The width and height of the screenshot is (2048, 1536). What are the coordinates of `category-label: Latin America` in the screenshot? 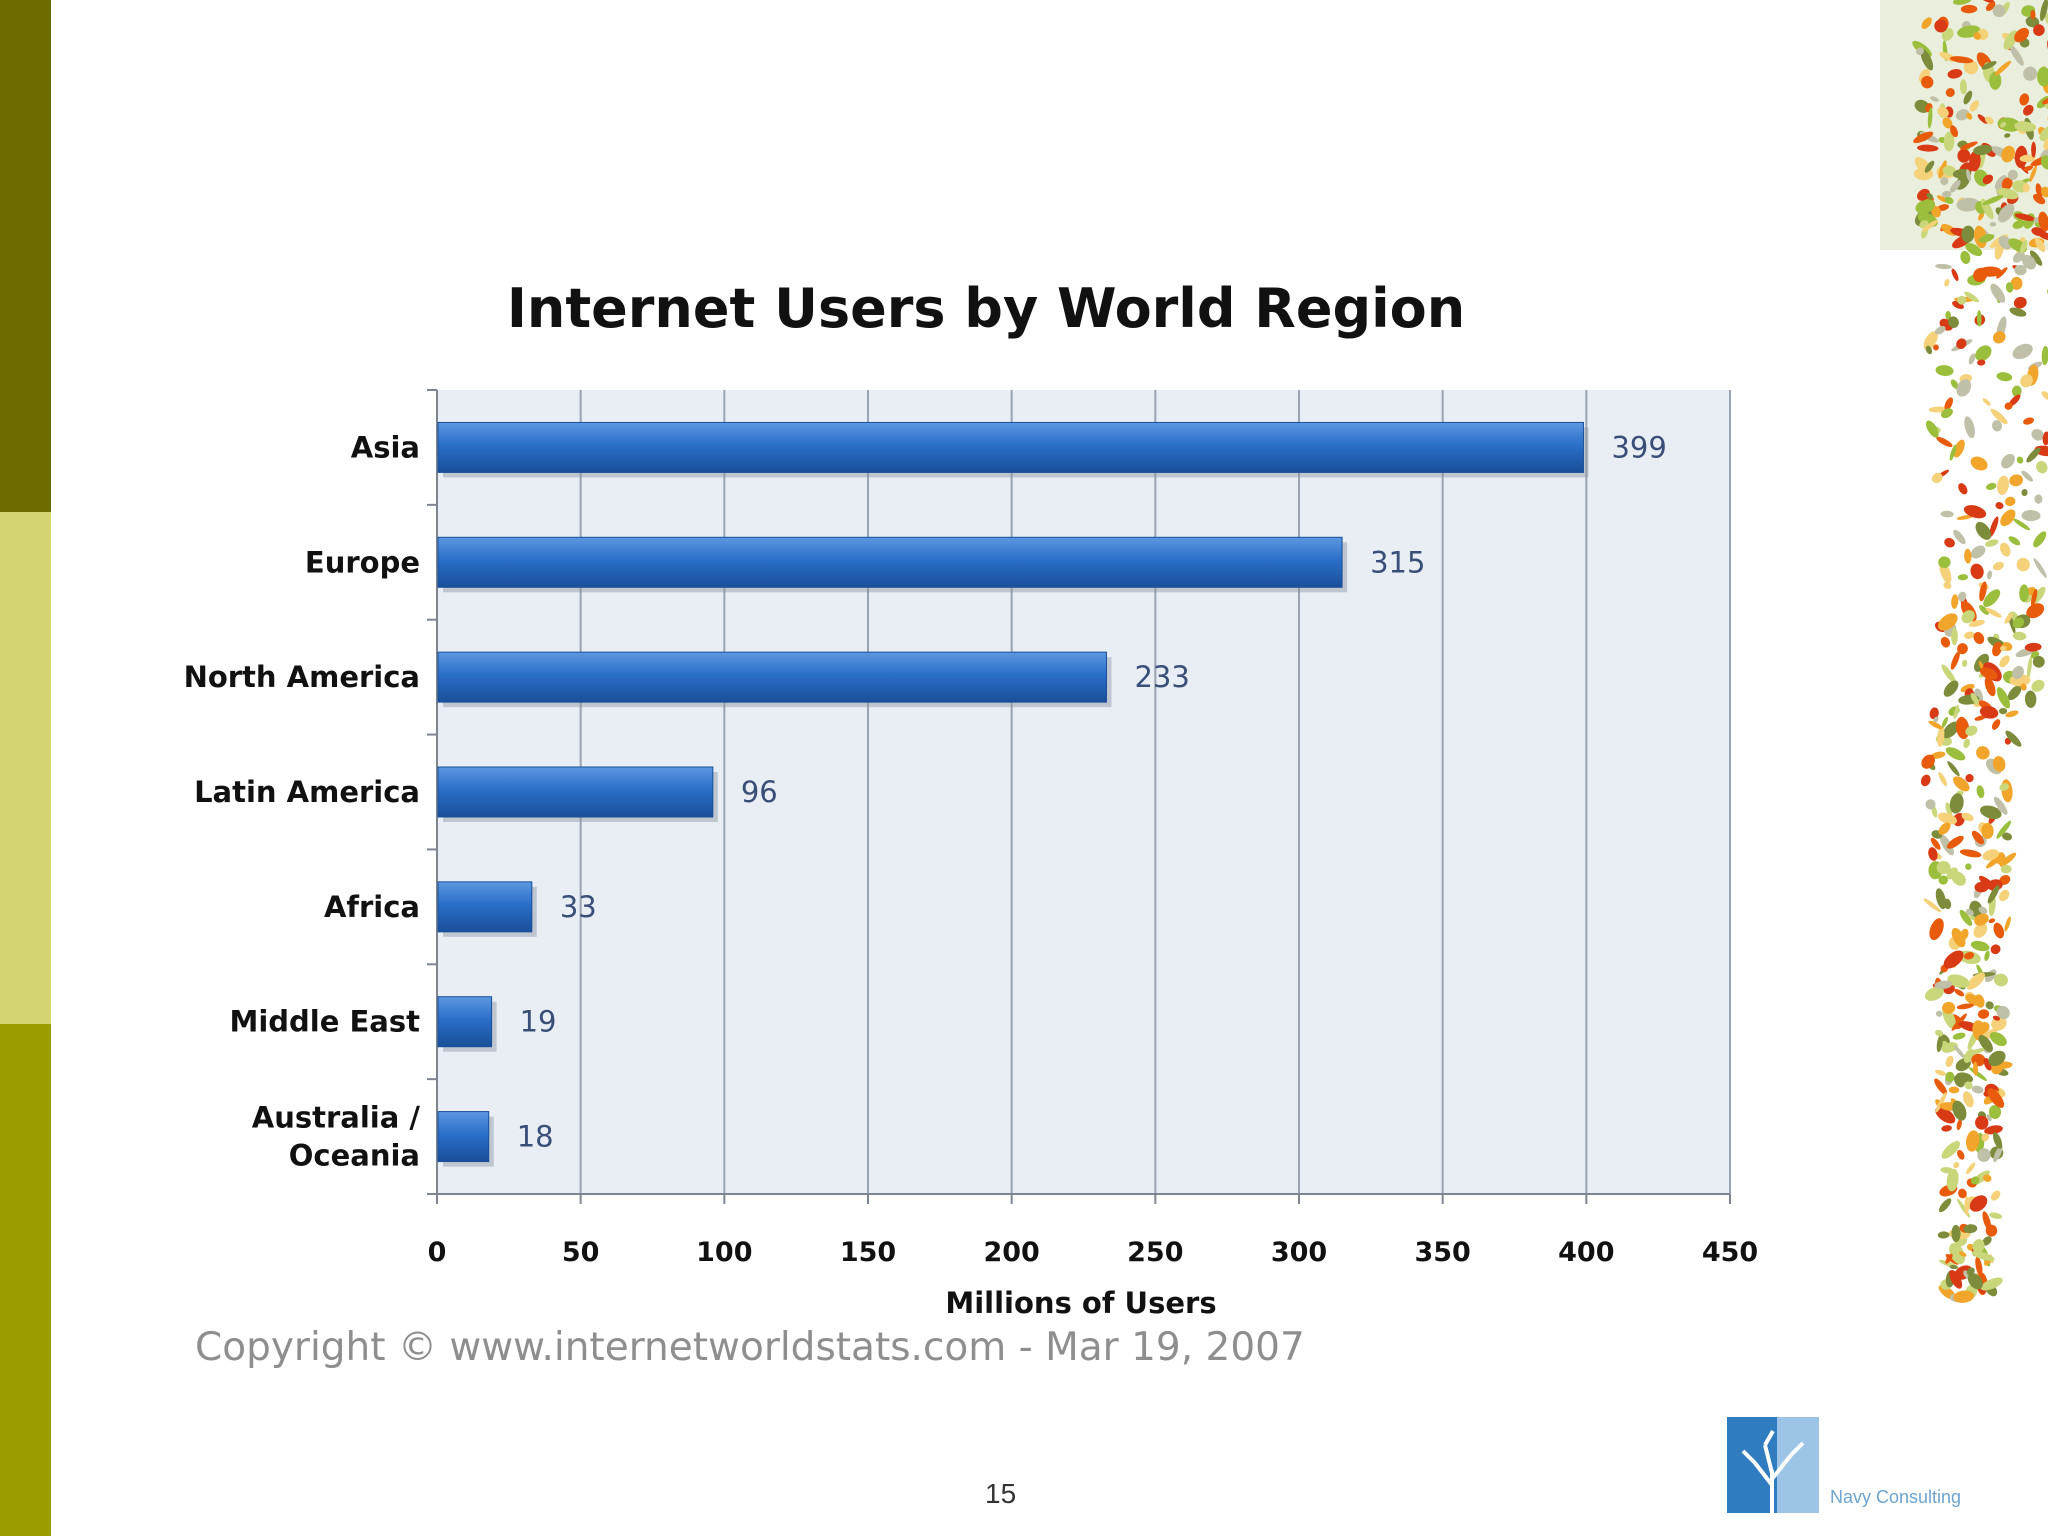 It's located at (307, 792).